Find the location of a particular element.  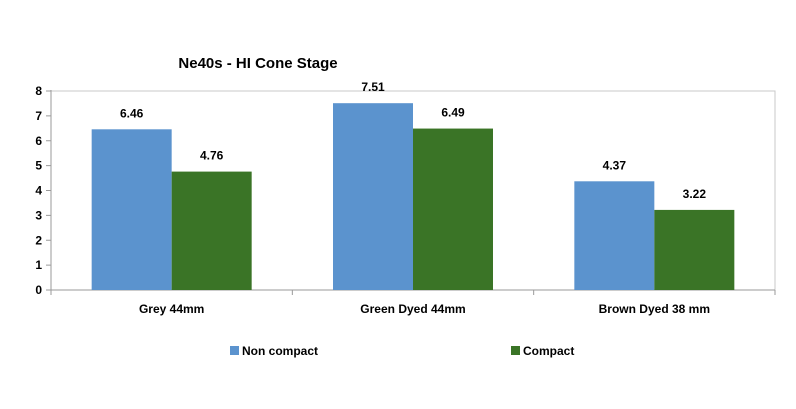

y-tick-label: 1 is located at coordinates (38, 265).